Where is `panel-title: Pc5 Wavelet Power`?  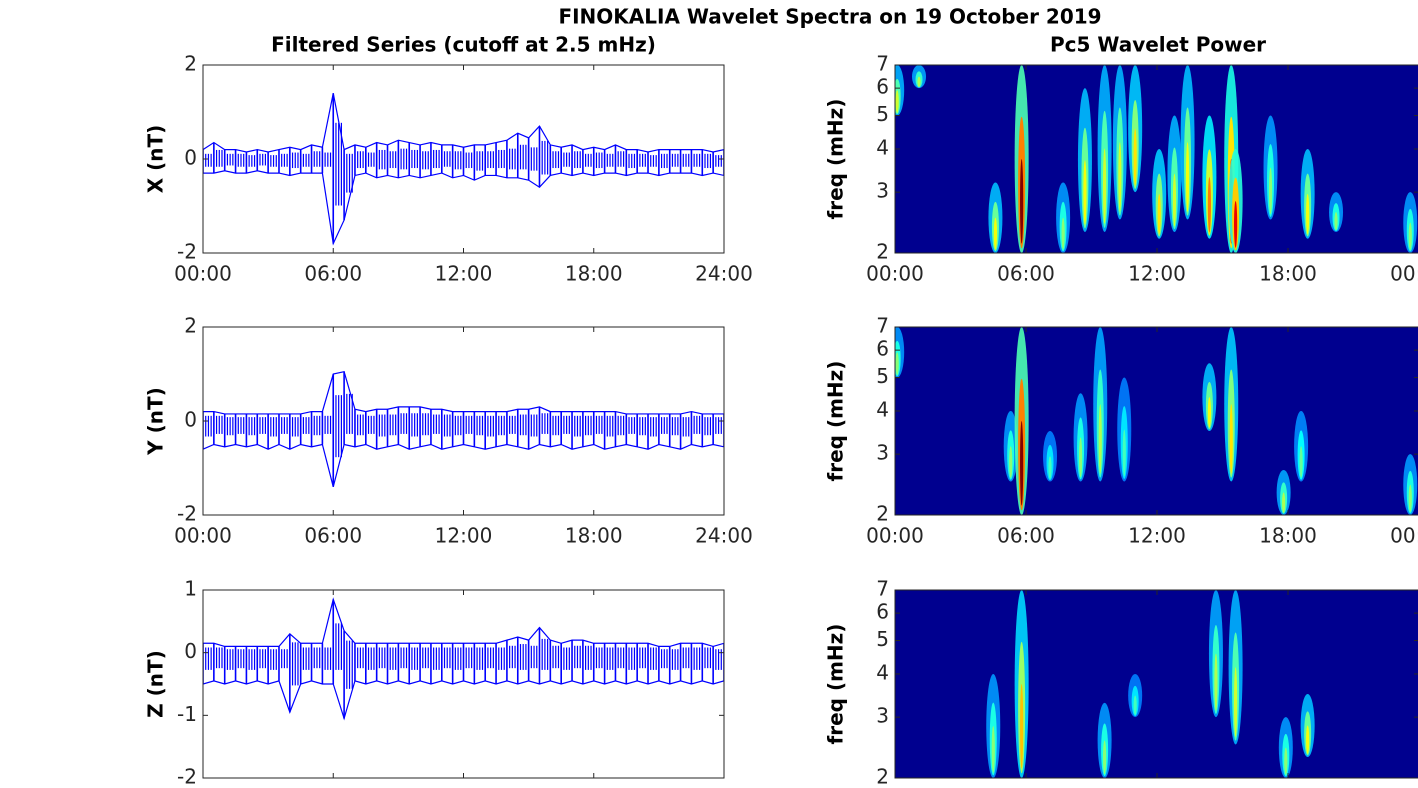 panel-title: Pc5 Wavelet Power is located at coordinates (1158, 45).